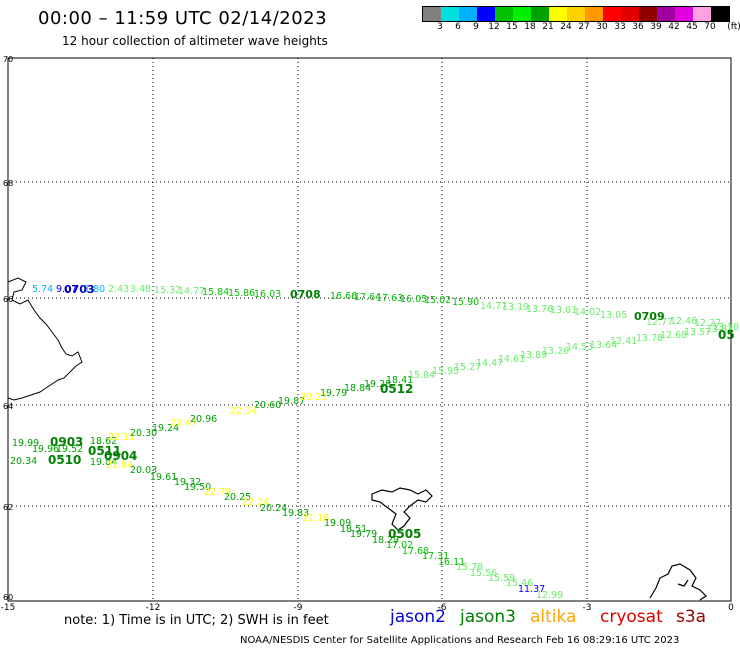 Image resolution: width=740 pixels, height=650 pixels. What do you see at coordinates (8, 507) in the screenshot?
I see `y-tick-label: 62` at bounding box center [8, 507].